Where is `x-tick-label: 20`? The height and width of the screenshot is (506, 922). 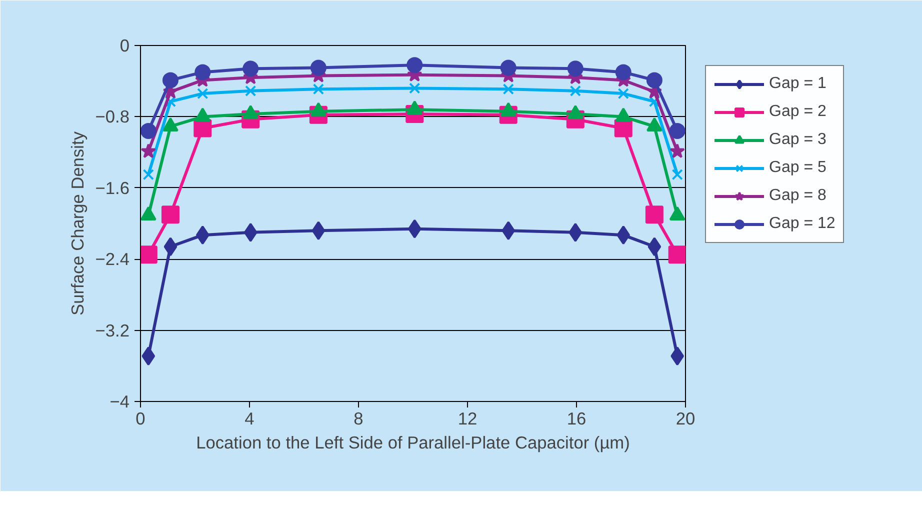 x-tick-label: 20 is located at coordinates (686, 418).